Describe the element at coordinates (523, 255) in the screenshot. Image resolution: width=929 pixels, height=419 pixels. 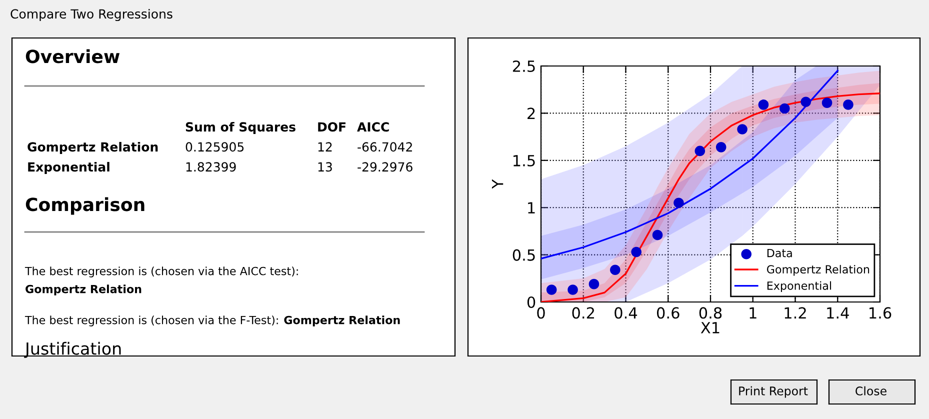
I see `y-tick-label: 0.5` at that location.